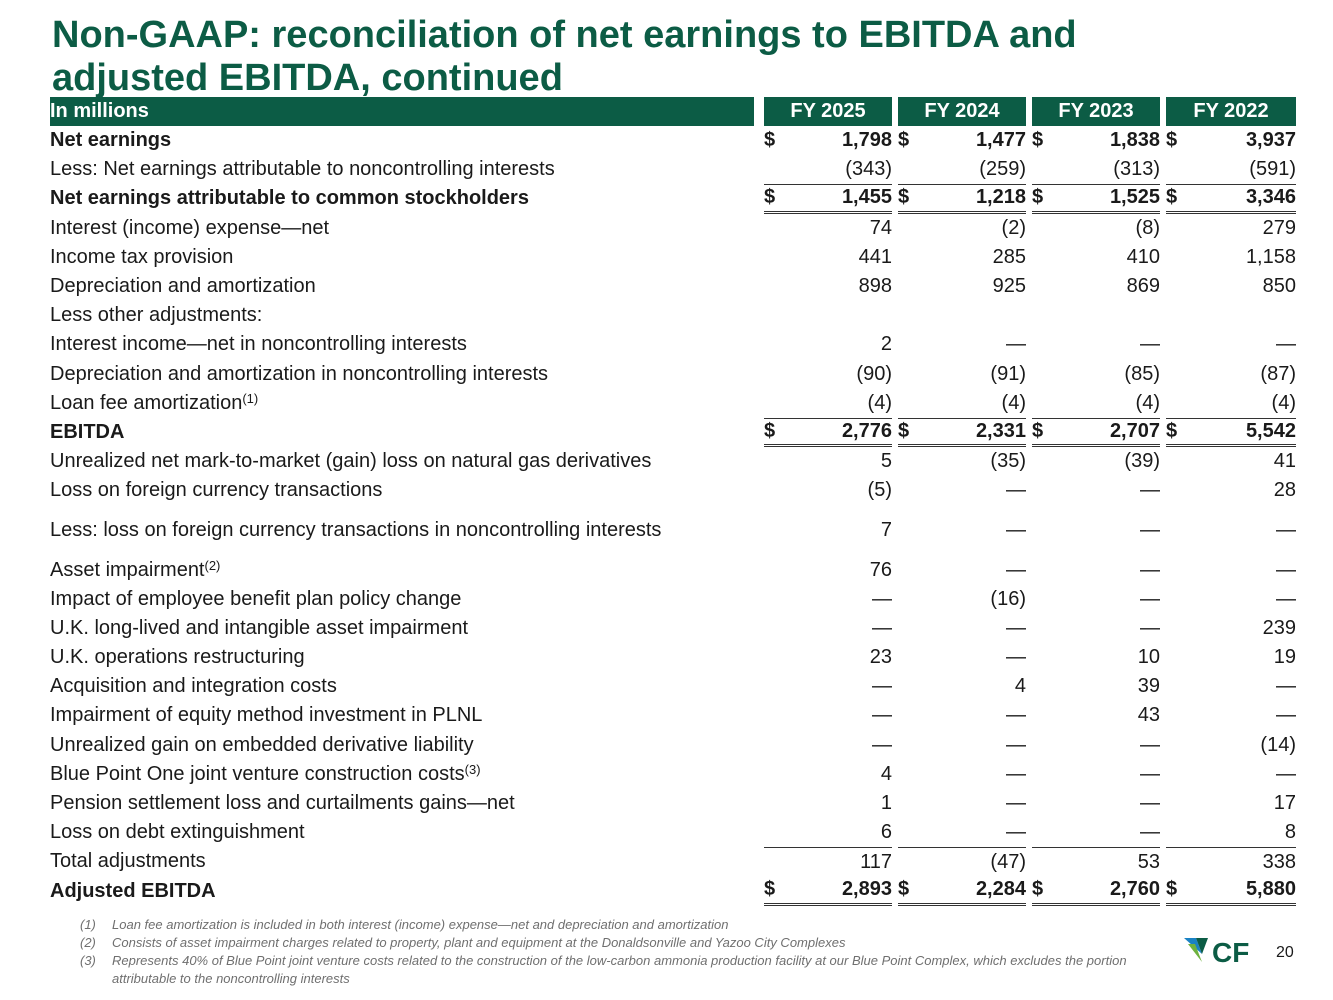  I want to click on row-label: Net earnings, so click(402, 140).